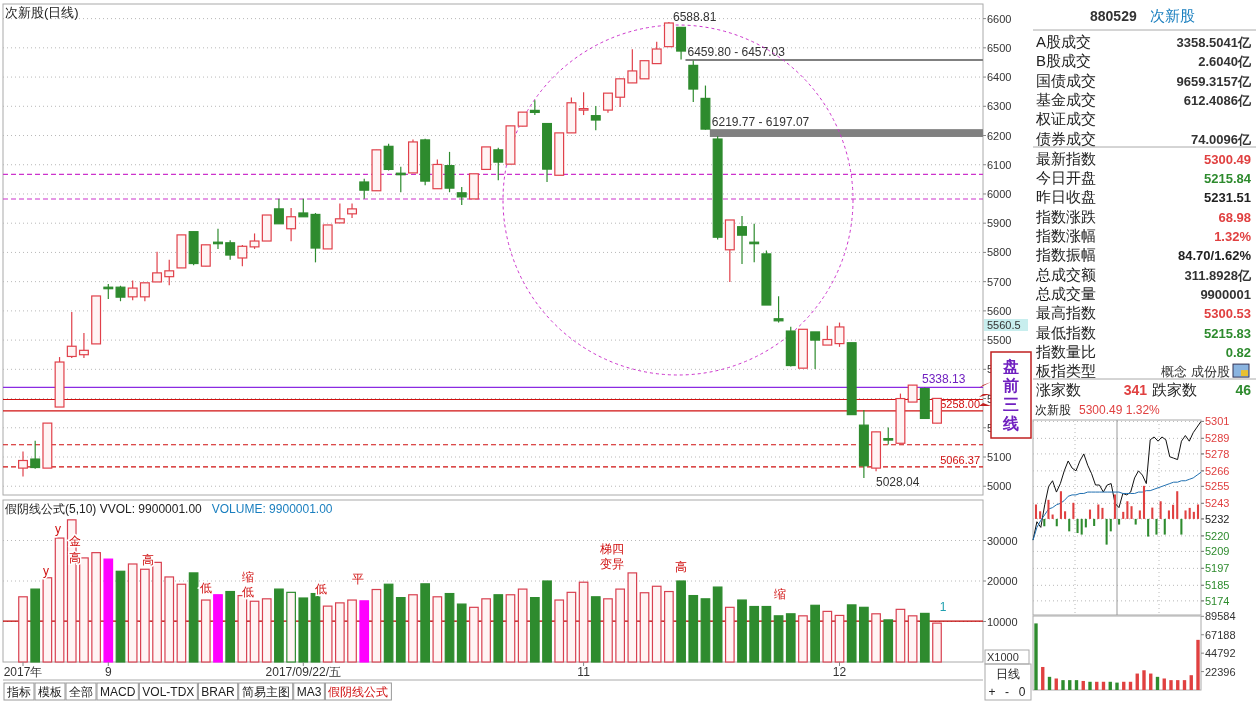 This screenshot has height=702, width=1258. I want to click on y-tick-label: 22396, so click(1220, 671).